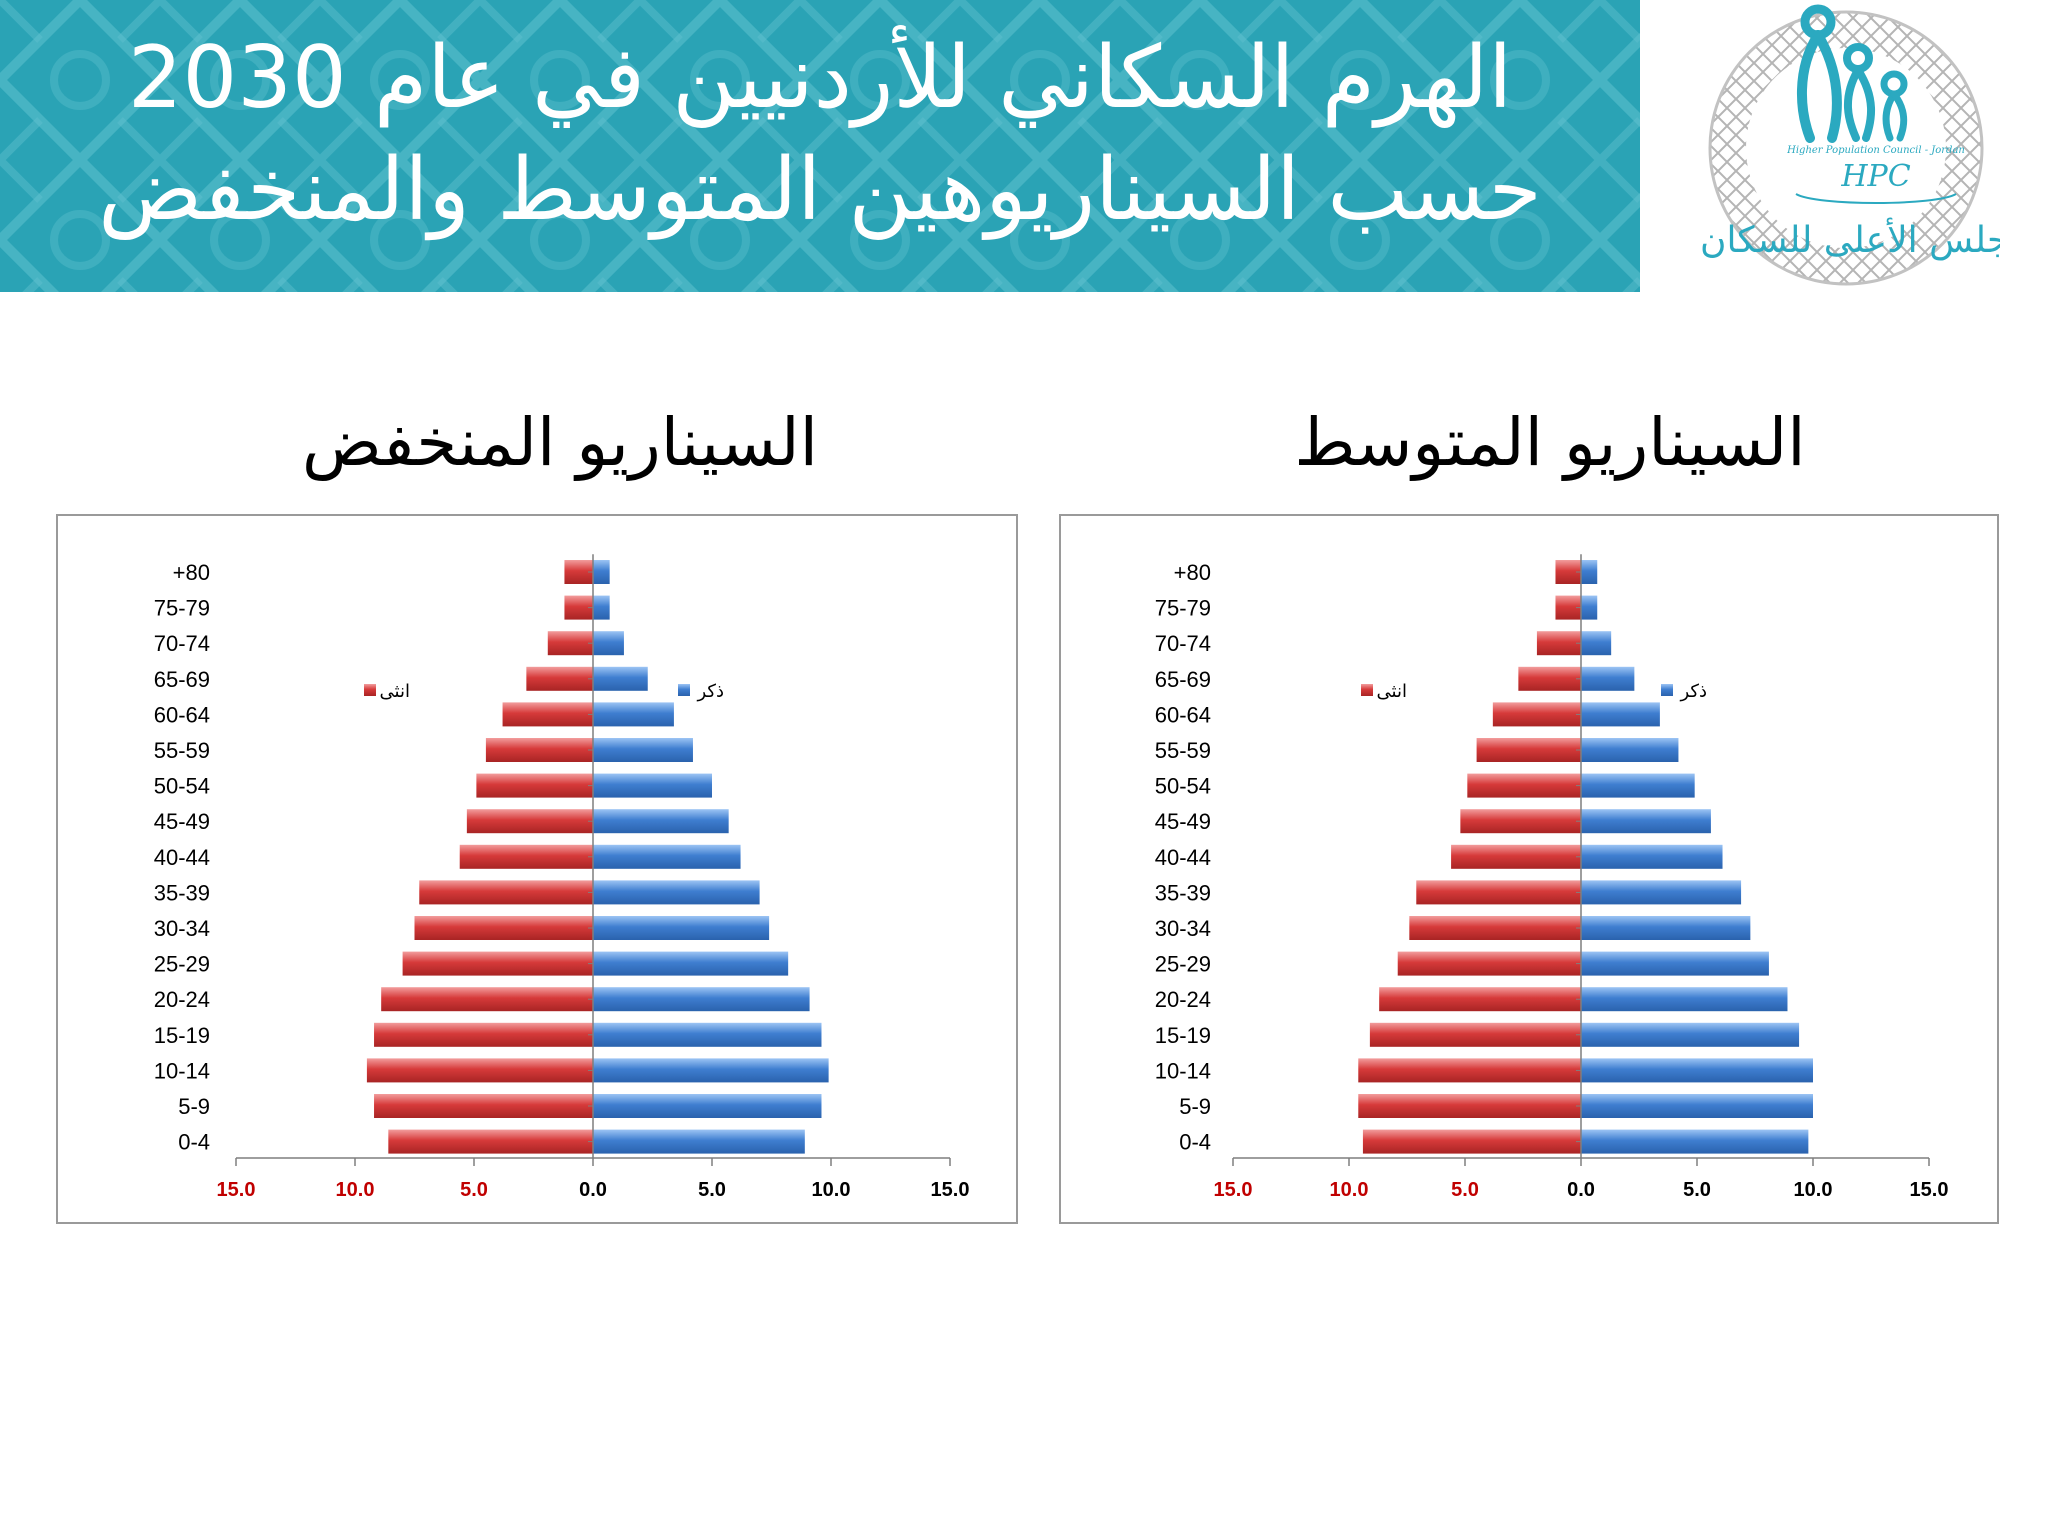 This screenshot has height=1536, width=2048. Describe the element at coordinates (1693, 691) in the screenshot. I see `legend-label-male: ذكر` at that location.